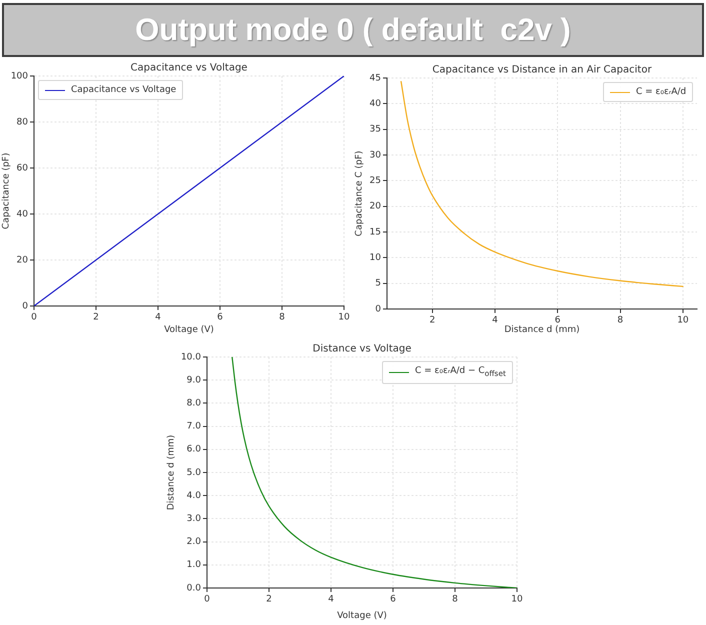  Describe the element at coordinates (194, 473) in the screenshot. I see `y-tick-label: 5.0` at that location.